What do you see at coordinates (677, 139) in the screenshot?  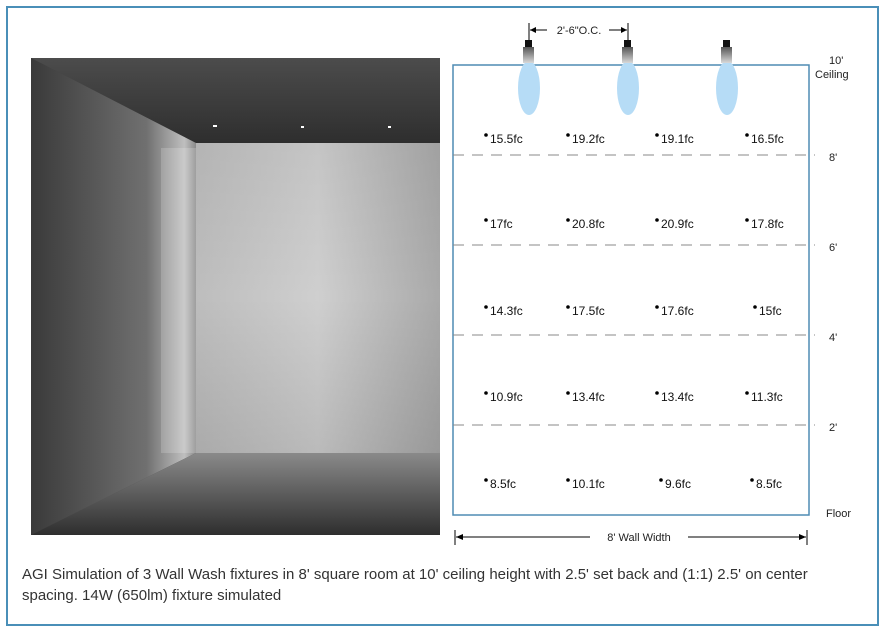 I see `reading-value: 19.1fc` at bounding box center [677, 139].